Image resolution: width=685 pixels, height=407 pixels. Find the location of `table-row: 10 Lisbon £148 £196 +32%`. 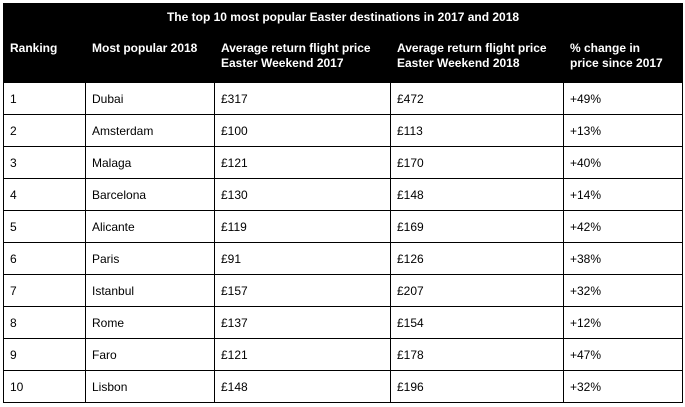

table-row: 10 Lisbon £148 £196 +32% is located at coordinates (343, 386).